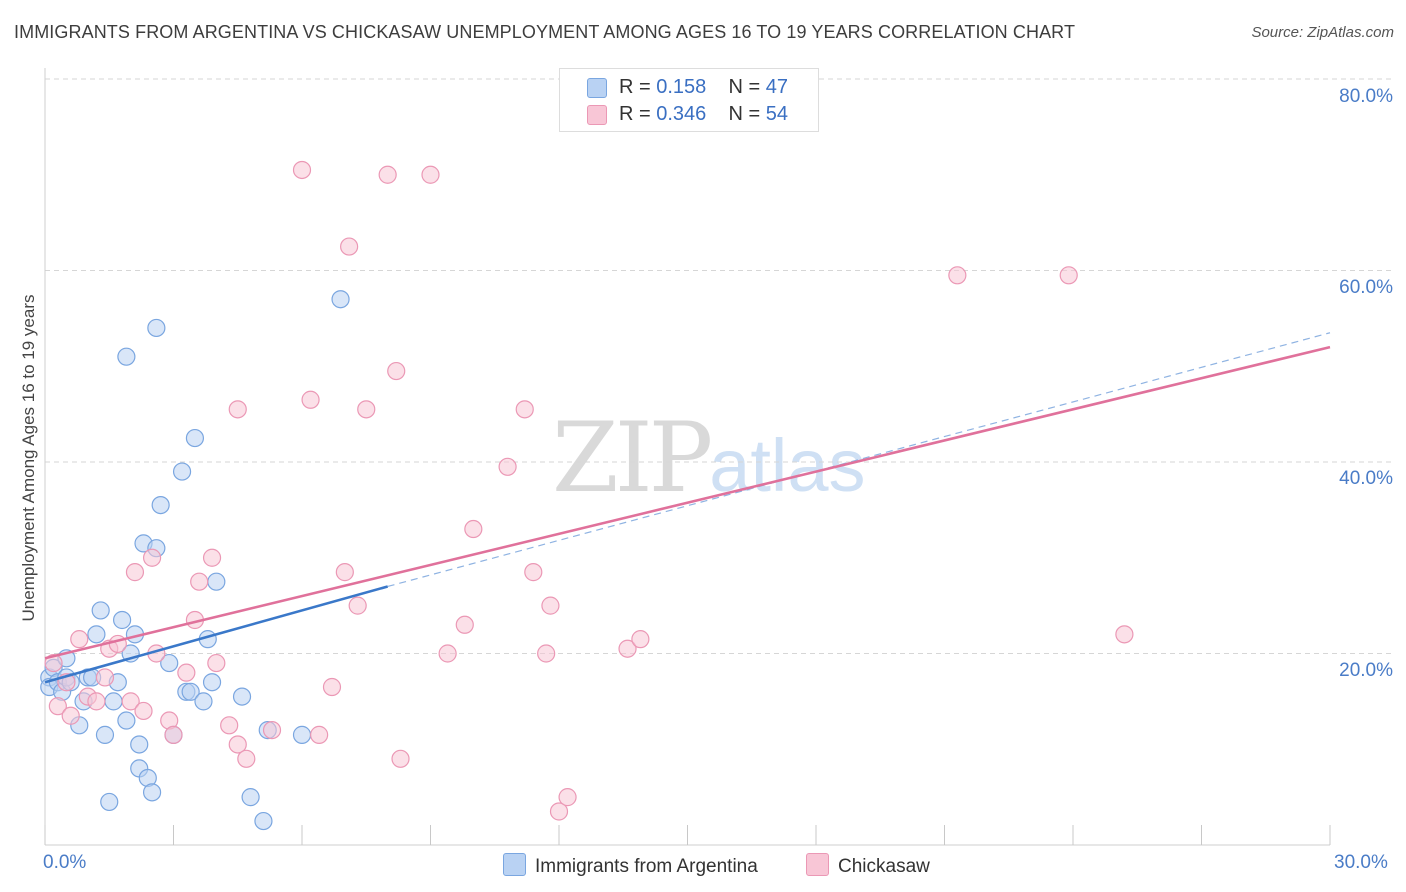 The height and width of the screenshot is (892, 1406). Describe the element at coordinates (1366, 287) in the screenshot. I see `y-tick-label-60: 60.0%` at that location.